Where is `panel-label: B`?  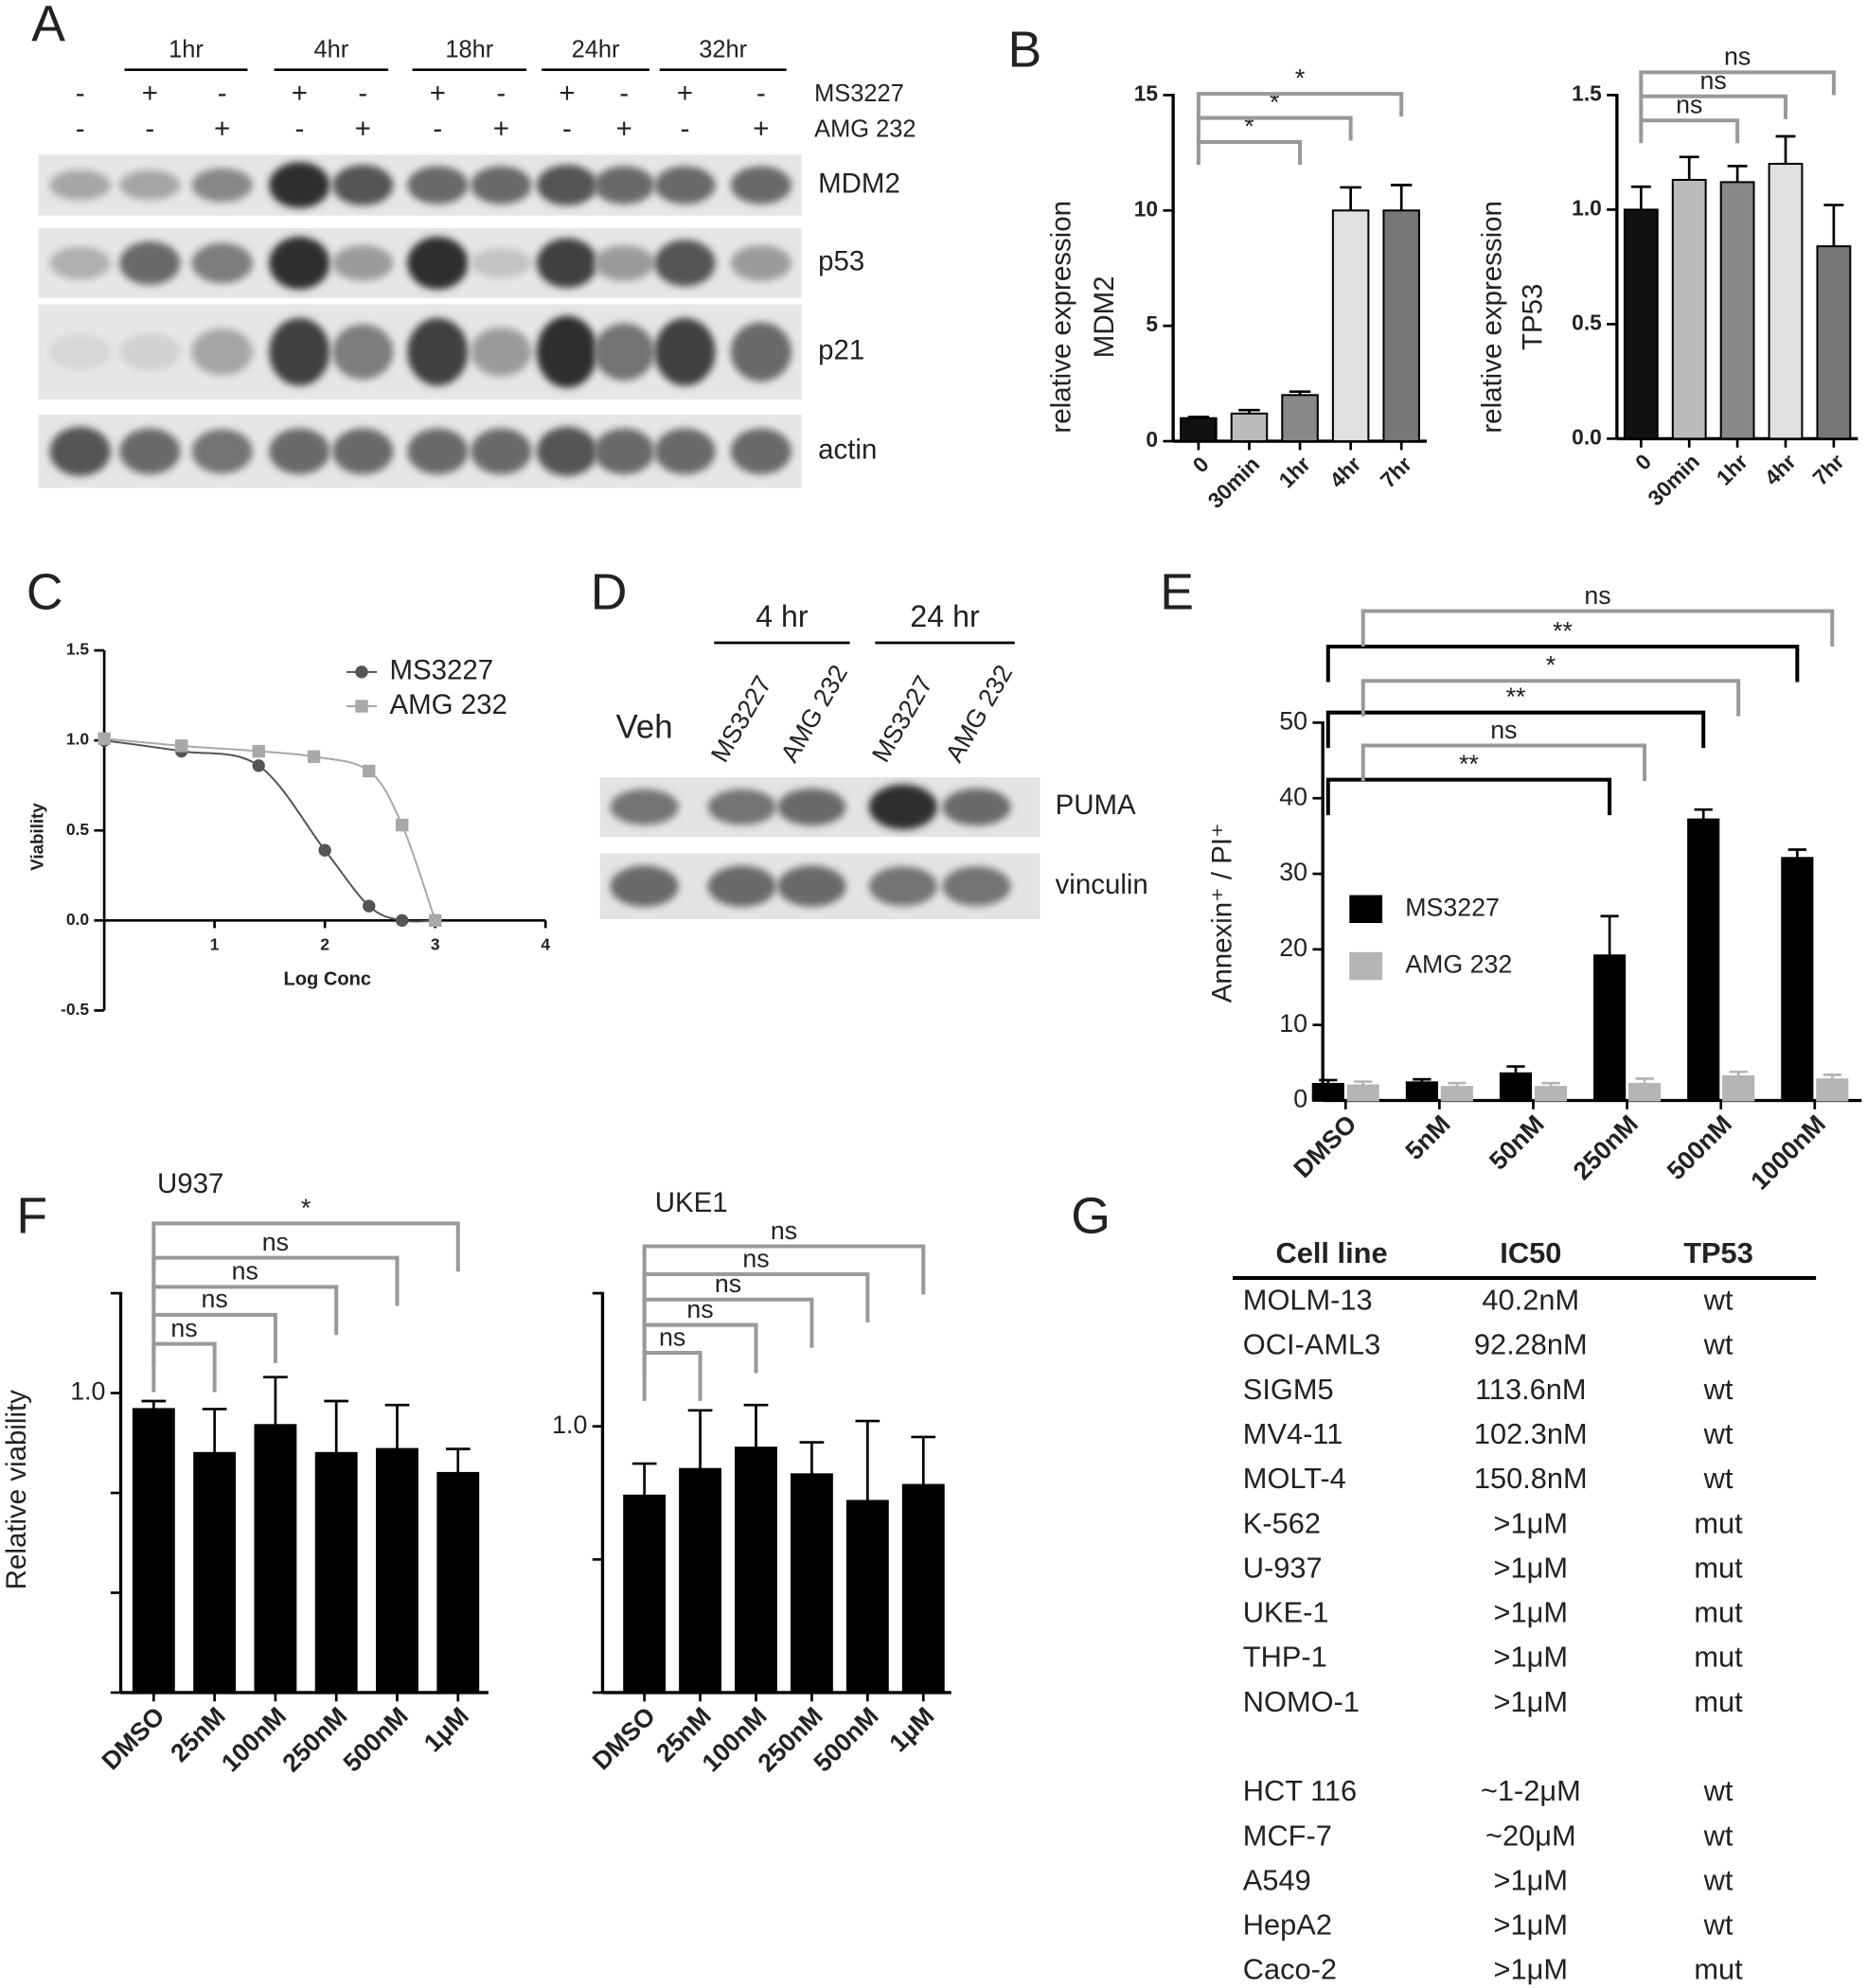
panel-label: B is located at coordinates (1025, 50).